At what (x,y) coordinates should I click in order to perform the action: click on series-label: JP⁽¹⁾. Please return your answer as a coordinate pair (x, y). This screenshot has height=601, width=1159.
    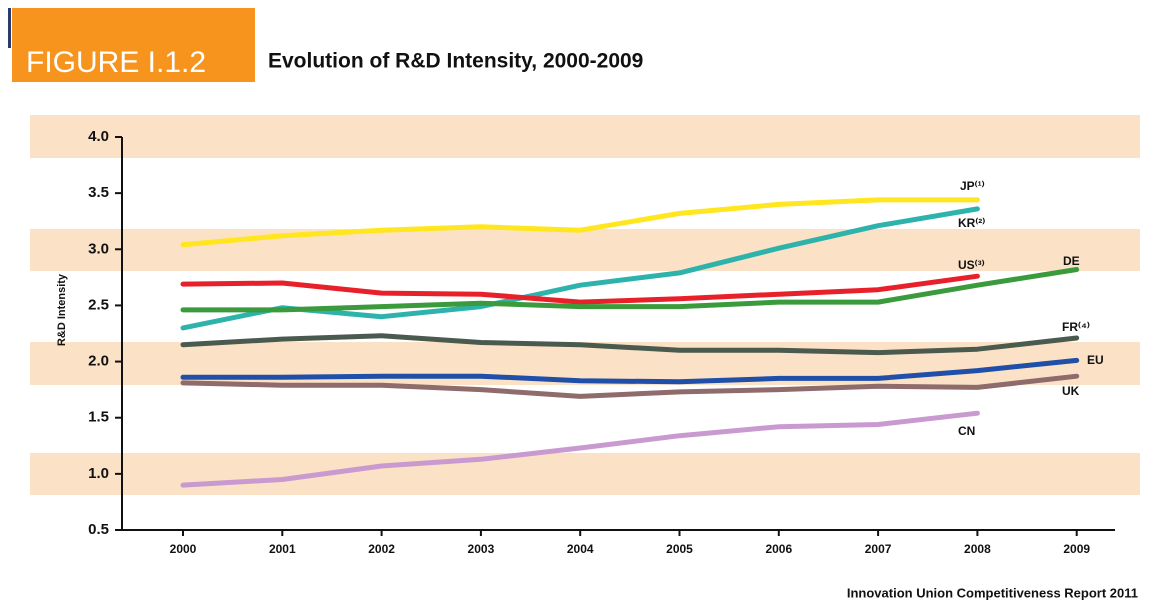
    Looking at the image, I should click on (972, 186).